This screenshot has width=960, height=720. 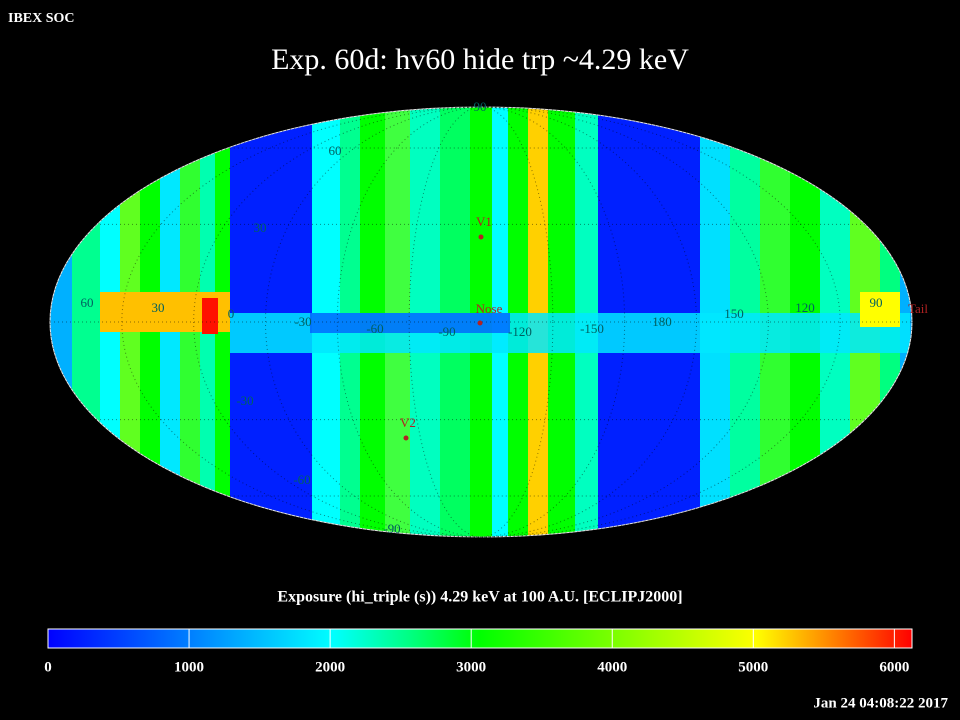 What do you see at coordinates (158, 307) in the screenshot?
I see `longitude-label: 30` at bounding box center [158, 307].